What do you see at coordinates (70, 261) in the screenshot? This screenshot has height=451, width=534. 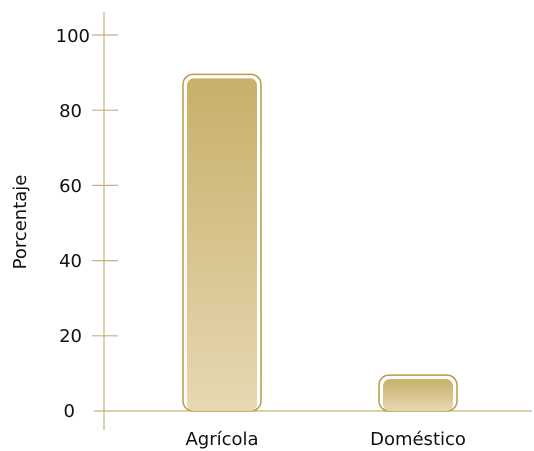 I see `y-tick-label-40: 40` at bounding box center [70, 261].